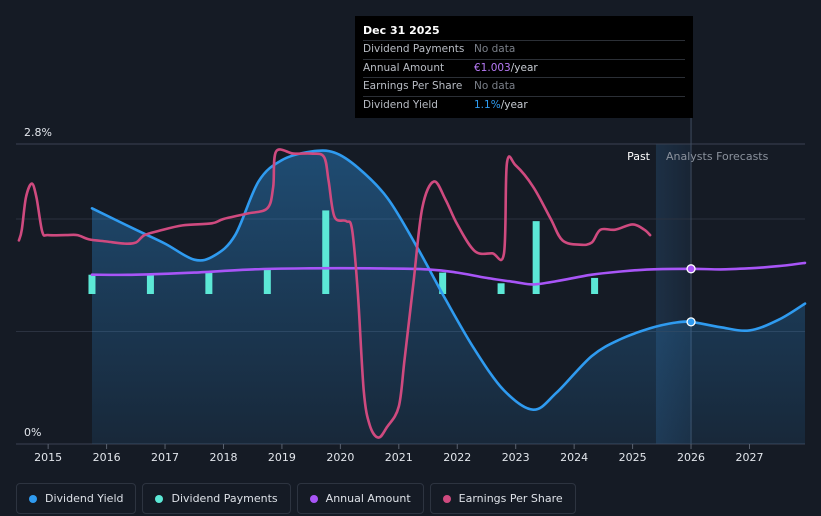 Image resolution: width=821 pixels, height=516 pixels. Describe the element at coordinates (717, 156) in the screenshot. I see `forecast-label: Analysts Forecasts` at that location.